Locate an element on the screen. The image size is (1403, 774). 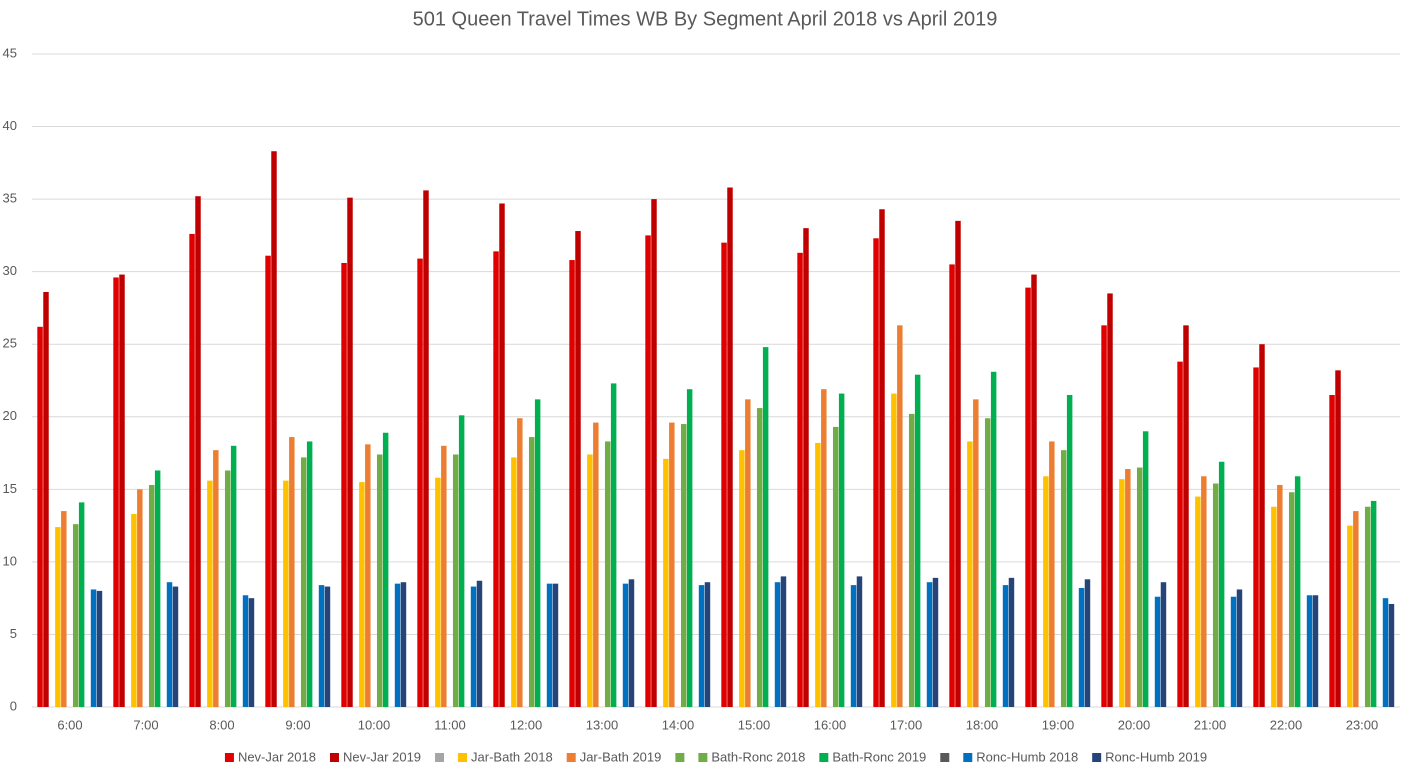
x-tick-label: 23:00 is located at coordinates (1362, 724).